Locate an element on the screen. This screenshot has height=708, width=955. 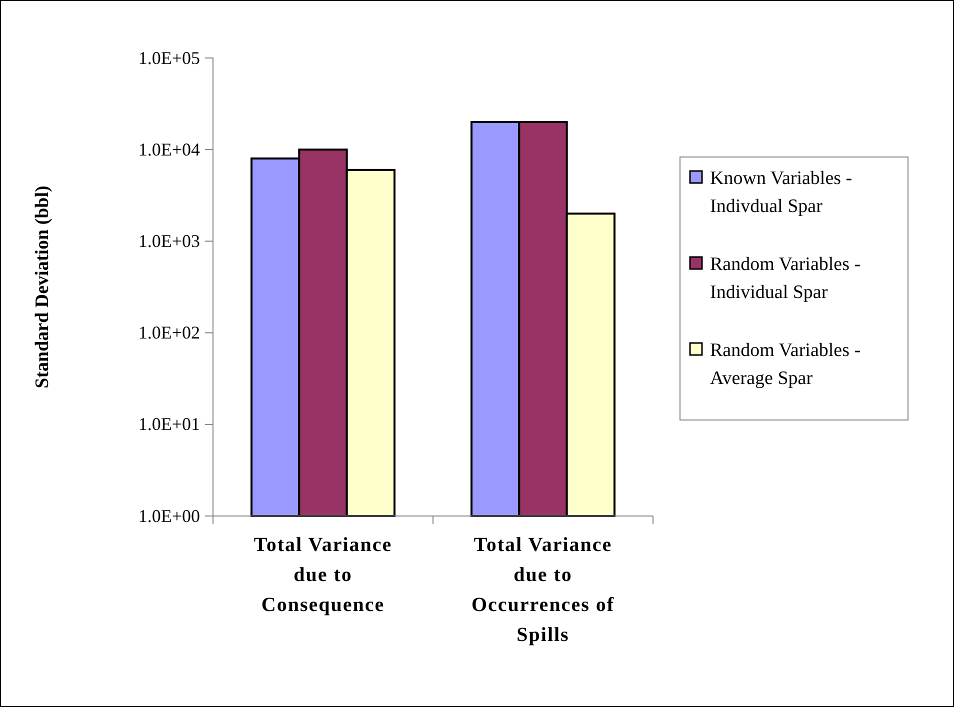
y-tick-label: 1.0E+03 is located at coordinates (169, 240).